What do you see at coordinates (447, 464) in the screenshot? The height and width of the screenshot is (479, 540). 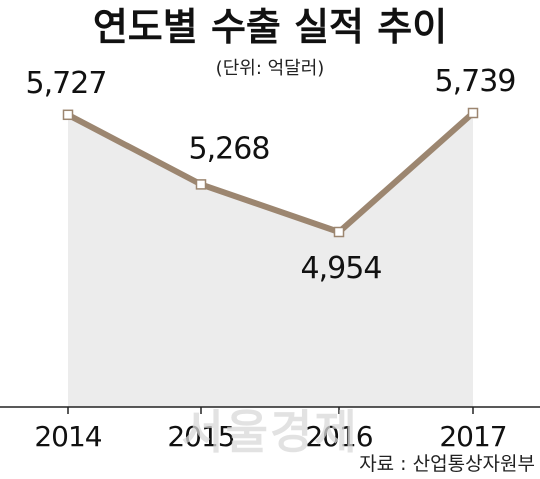 I see `source-note: 자료 : 산업통상자원부` at bounding box center [447, 464].